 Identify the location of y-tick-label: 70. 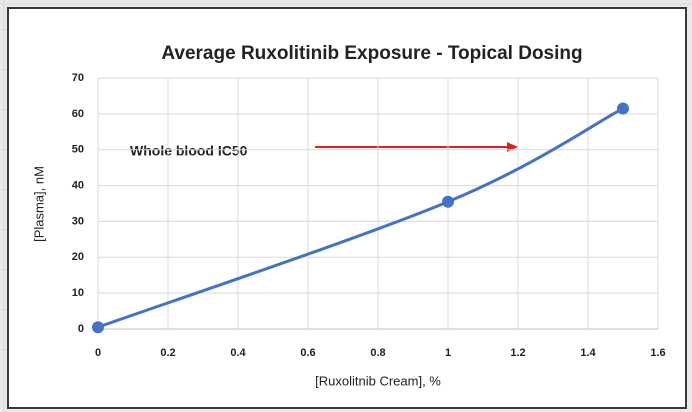
(78, 78).